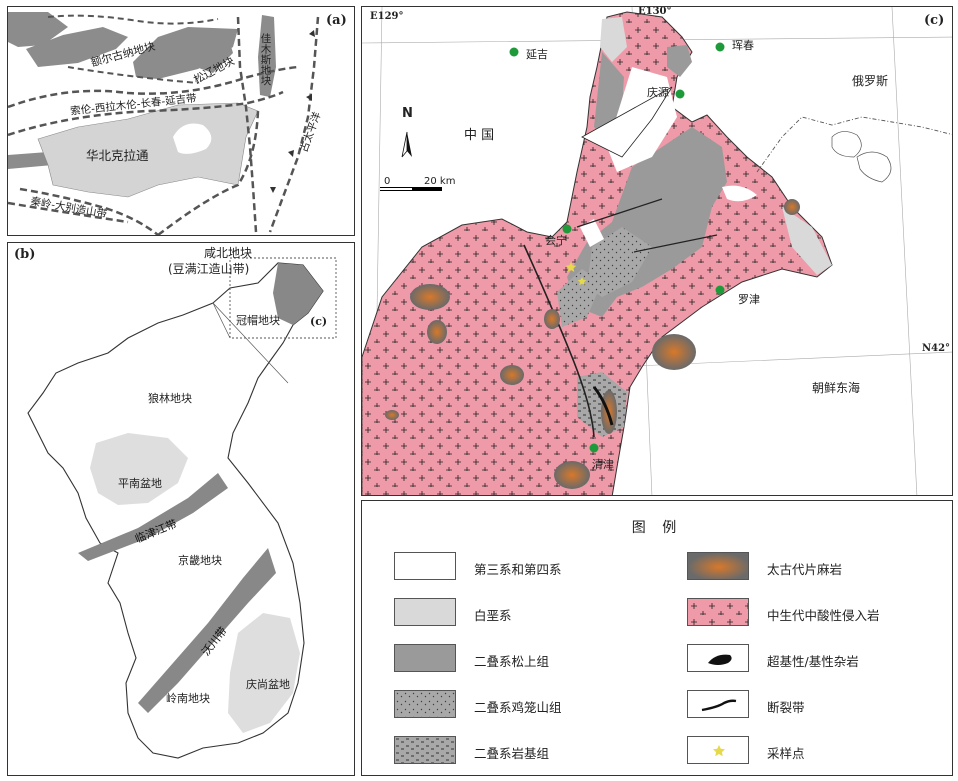 Image resolution: width=958 pixels, height=781 pixels. What do you see at coordinates (512, 753) in the screenshot?
I see `legend-label: 二叠系岩基组` at bounding box center [512, 753].